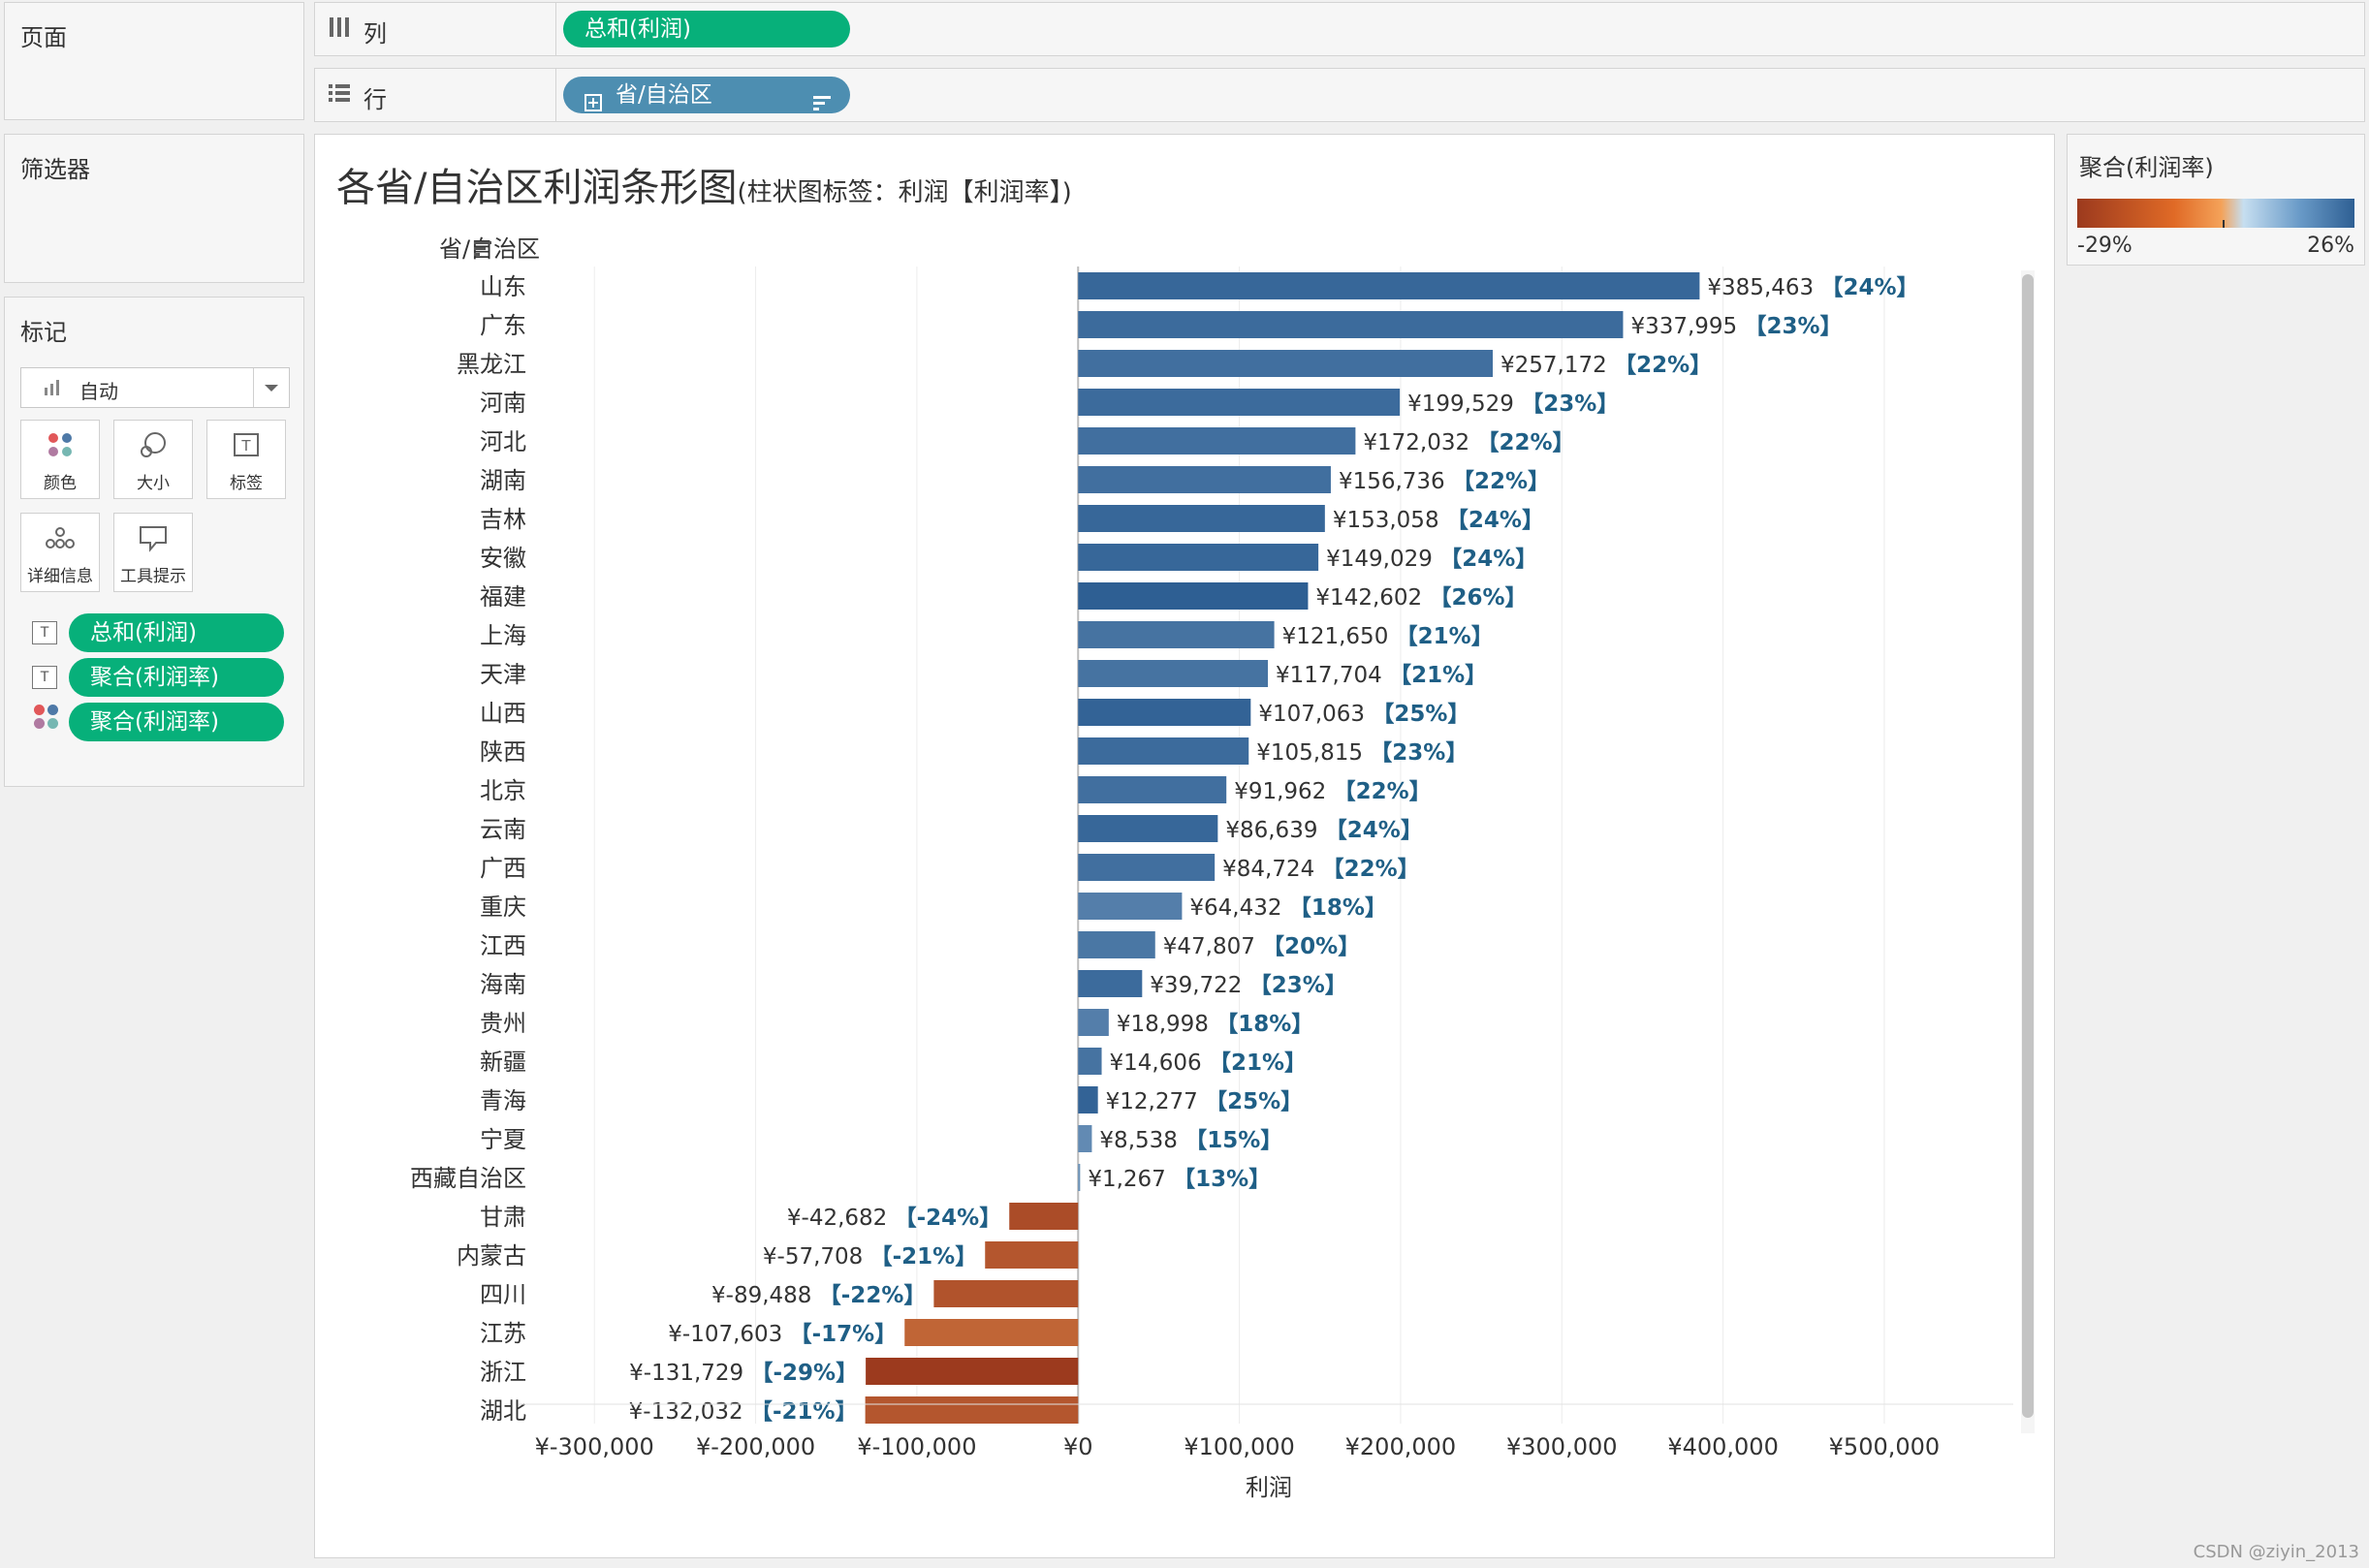 The height and width of the screenshot is (1568, 2369). Describe the element at coordinates (870, 1257) in the screenshot. I see `data-label: ¥-57,708 【-21%】` at that location.